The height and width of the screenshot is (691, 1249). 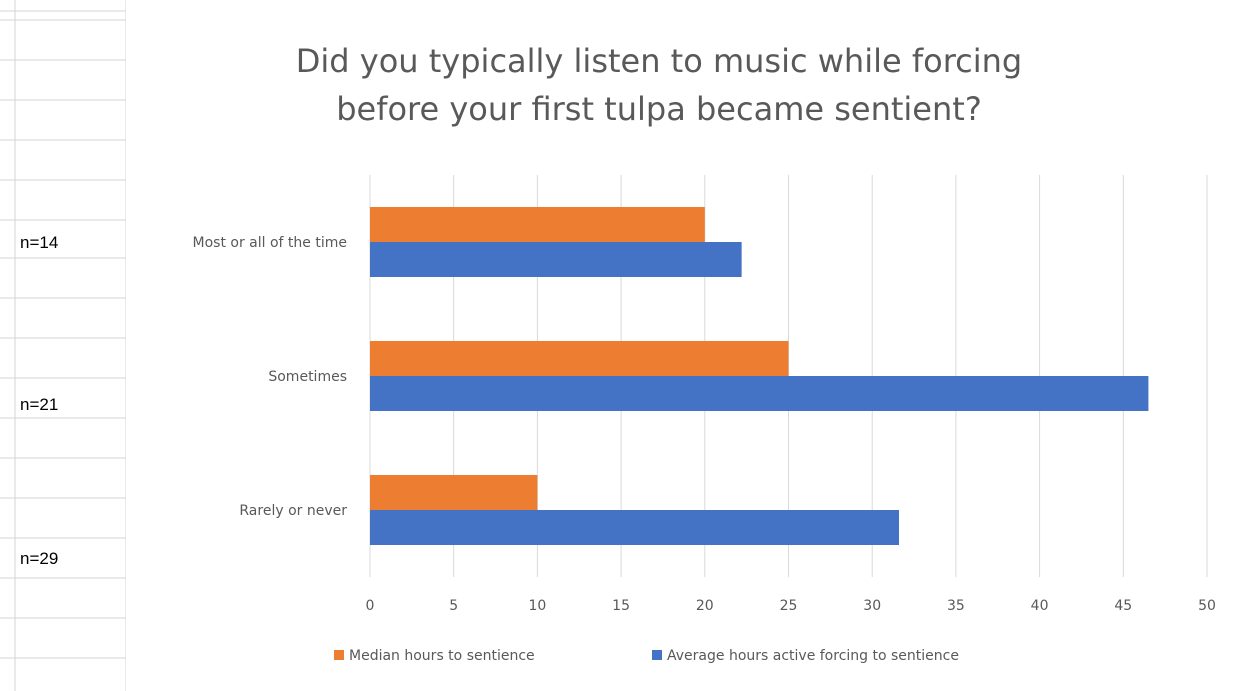 I want to click on chart-title-line-2: before your first tulpa became sentient?, so click(x=659, y=109).